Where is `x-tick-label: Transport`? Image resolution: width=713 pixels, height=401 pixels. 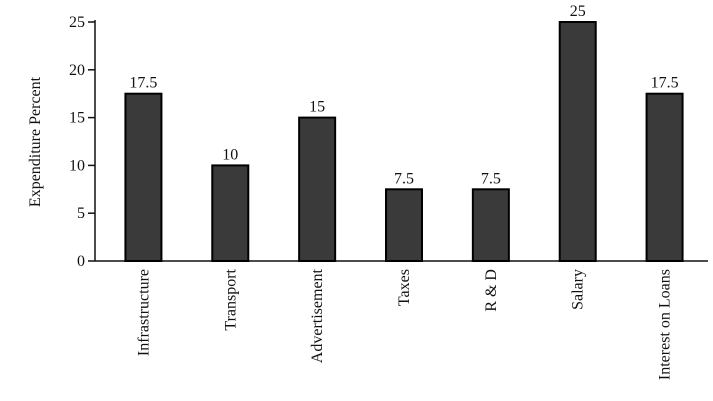 x-tick-label: Transport is located at coordinates (230, 299).